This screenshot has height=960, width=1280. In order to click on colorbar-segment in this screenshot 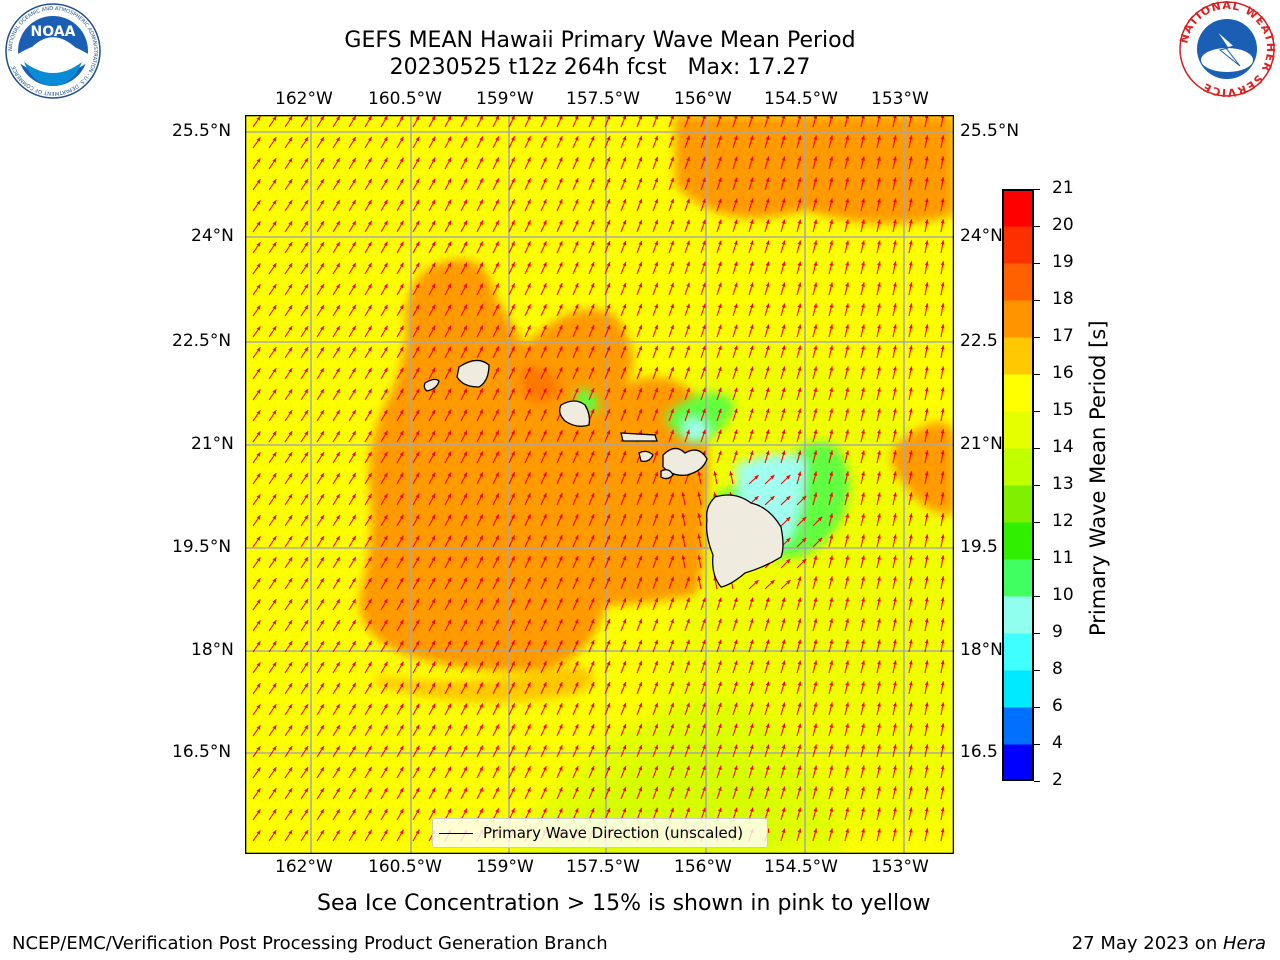, I will do `click(1018, 319)`.